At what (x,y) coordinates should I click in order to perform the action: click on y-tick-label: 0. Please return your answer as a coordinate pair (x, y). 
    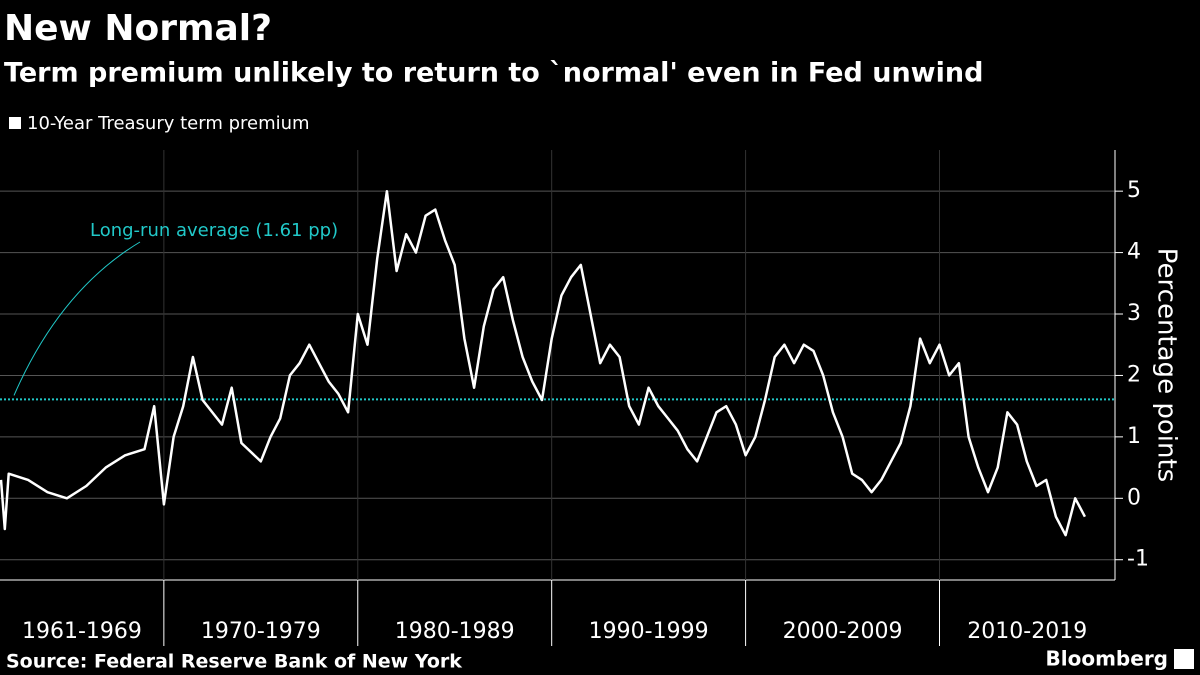
    Looking at the image, I should click on (1134, 497).